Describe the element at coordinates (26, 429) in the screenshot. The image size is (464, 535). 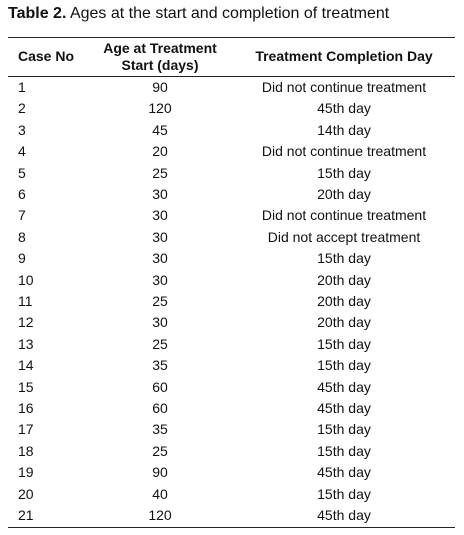
I see `case-no: 17` at that location.